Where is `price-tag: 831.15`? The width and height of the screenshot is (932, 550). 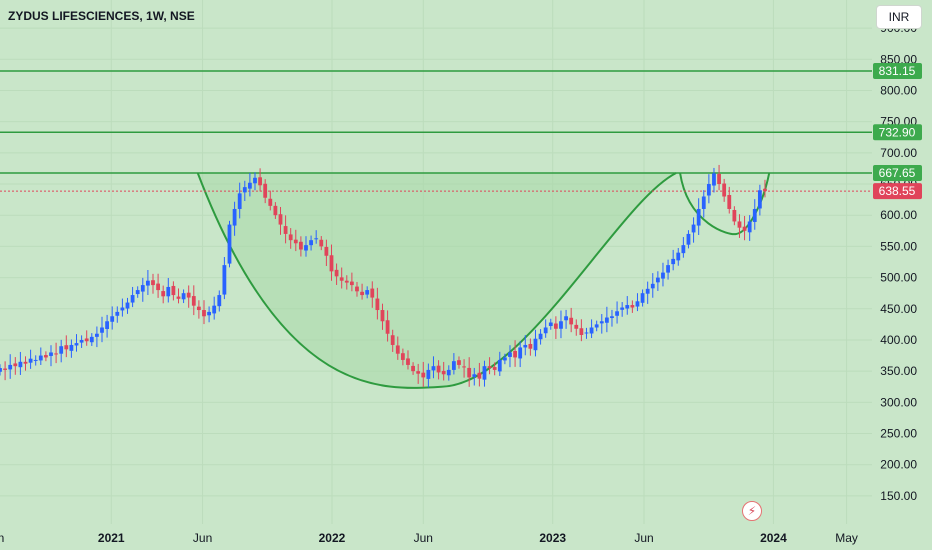 price-tag: 831.15 is located at coordinates (897, 71).